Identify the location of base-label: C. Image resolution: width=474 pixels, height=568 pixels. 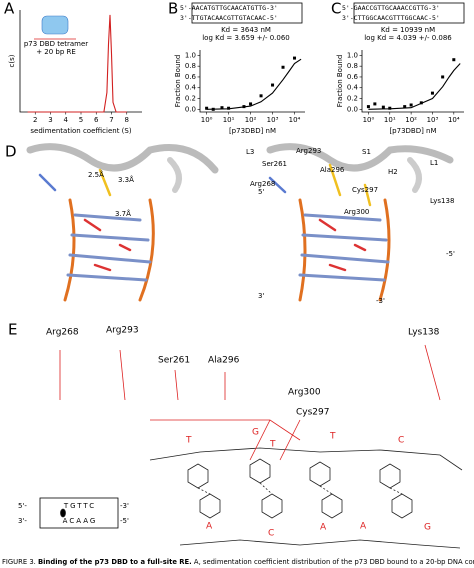
(401, 441).